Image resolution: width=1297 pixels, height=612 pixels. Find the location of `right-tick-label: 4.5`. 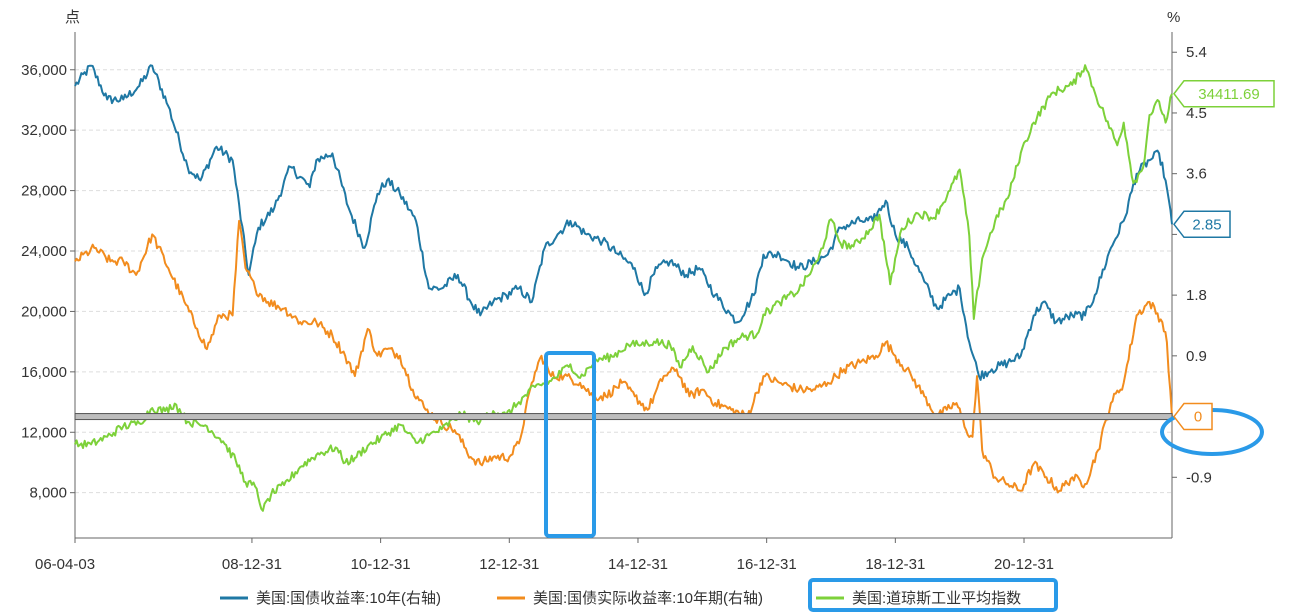

right-tick-label: 4.5 is located at coordinates (1196, 113).